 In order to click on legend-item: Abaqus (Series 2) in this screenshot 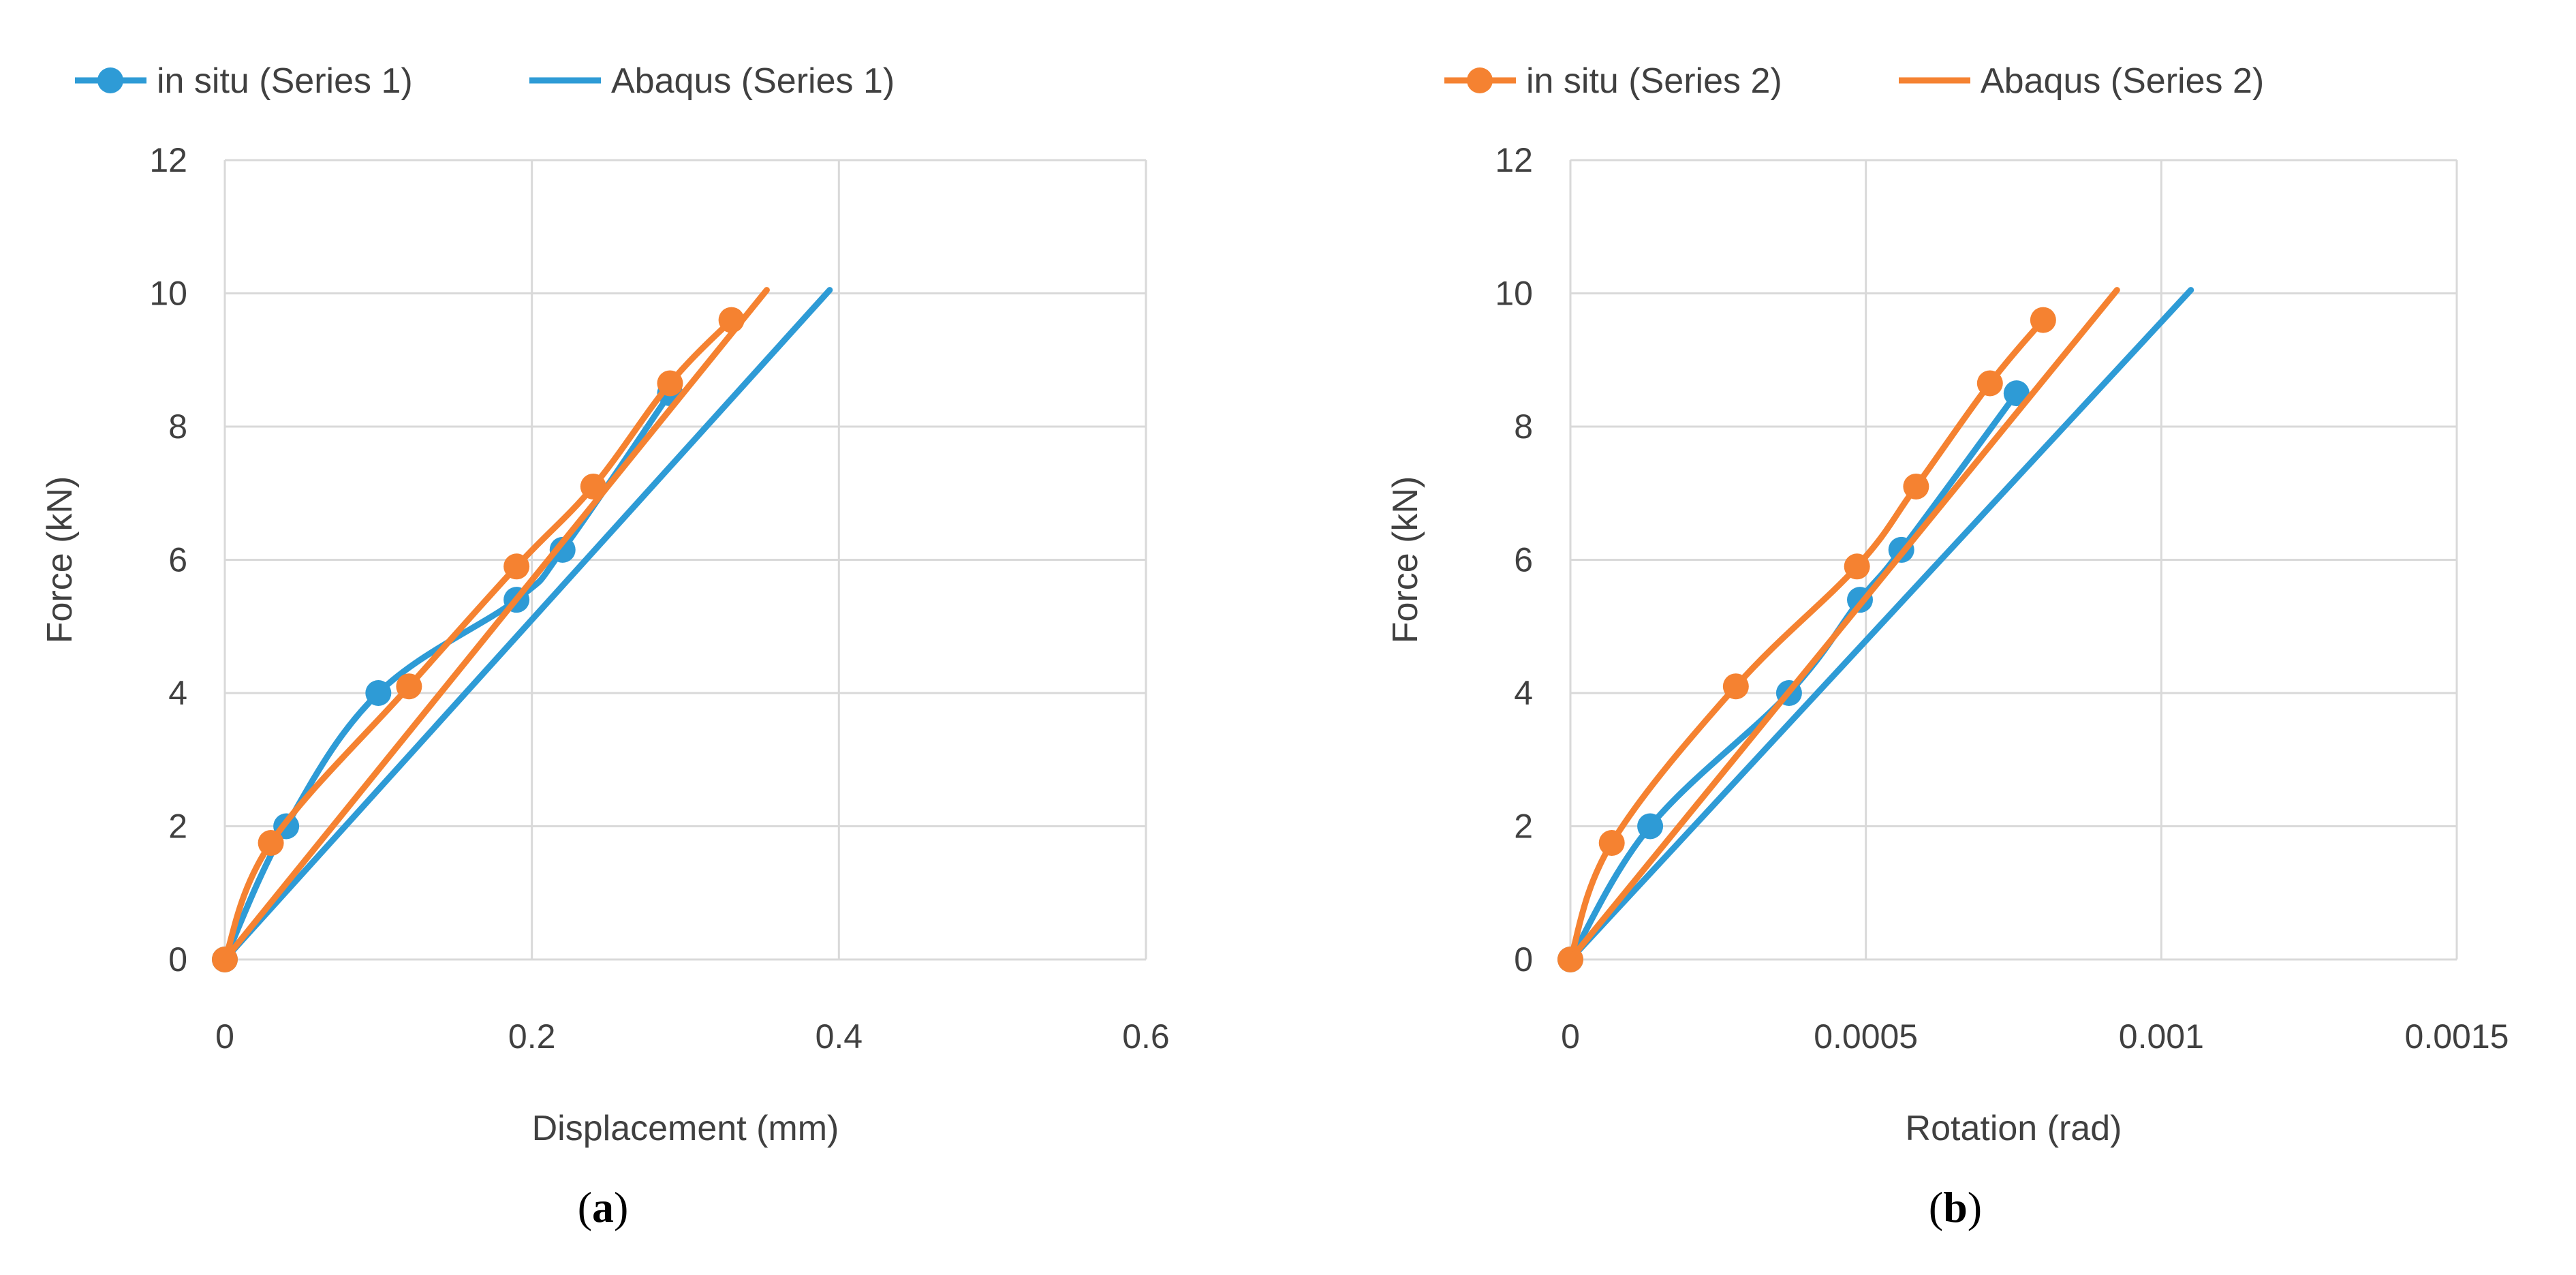, I will do `click(2081, 81)`.